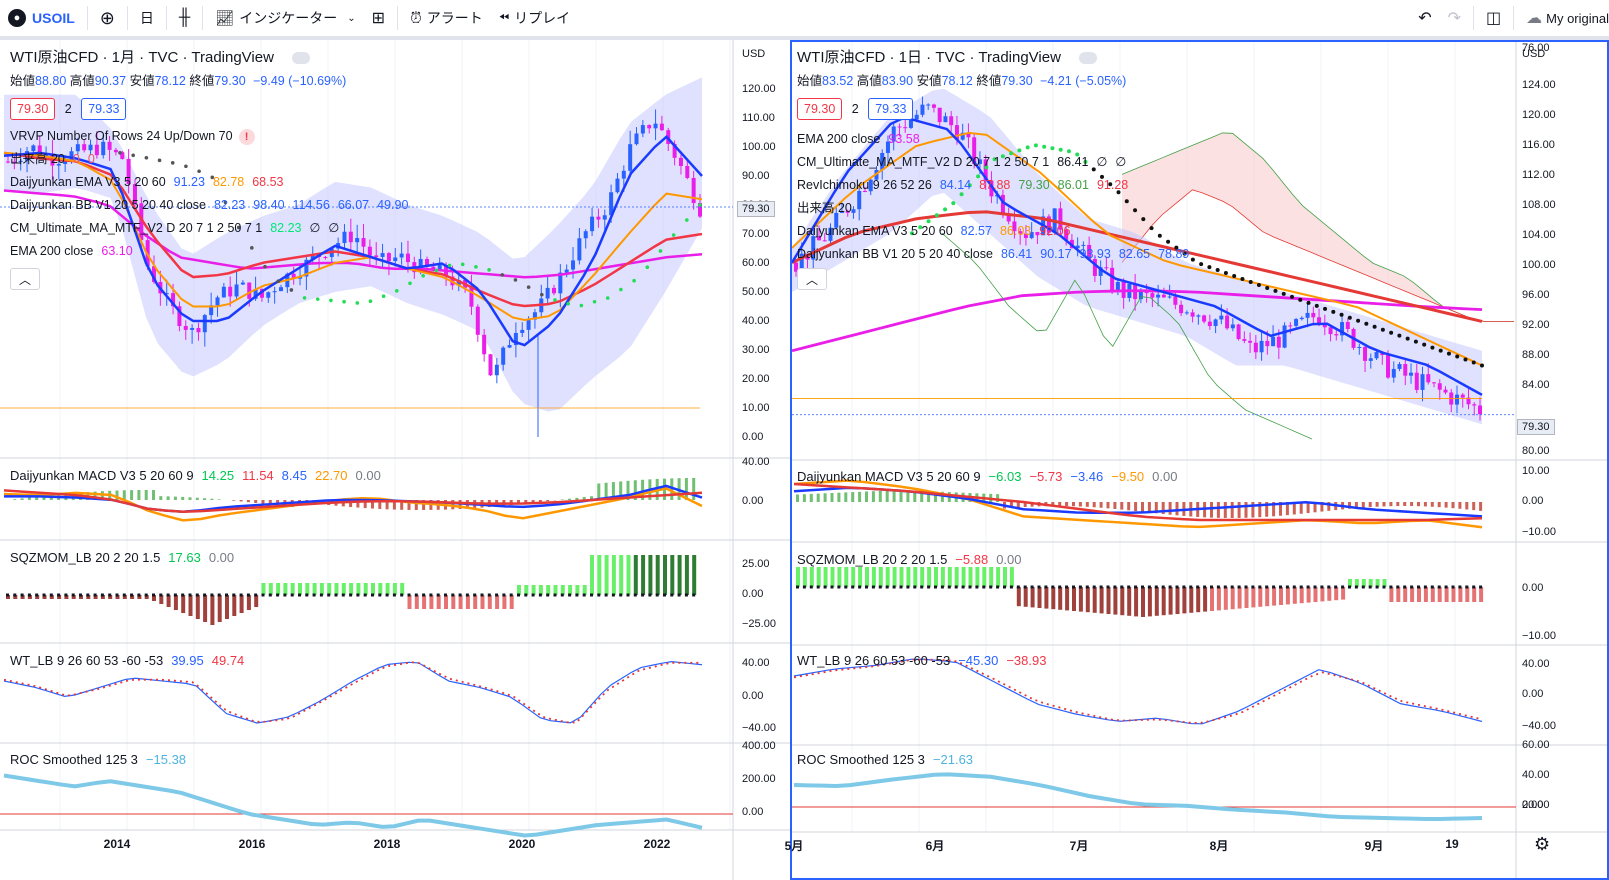  Describe the element at coordinates (87, 660) in the screenshot. I see `indicator-name: WT_LB 9 26 60 53 -60 -53` at that location.